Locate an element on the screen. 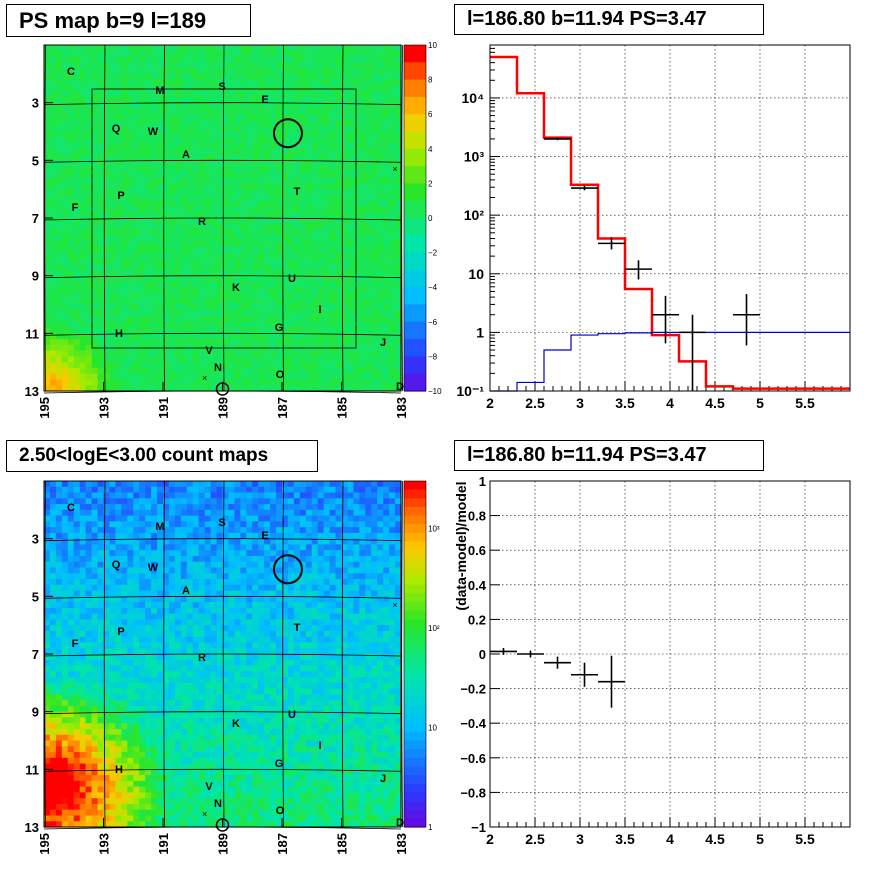 The height and width of the screenshot is (872, 896). ps-colorbar-tick-label: −2 is located at coordinates (433, 253).